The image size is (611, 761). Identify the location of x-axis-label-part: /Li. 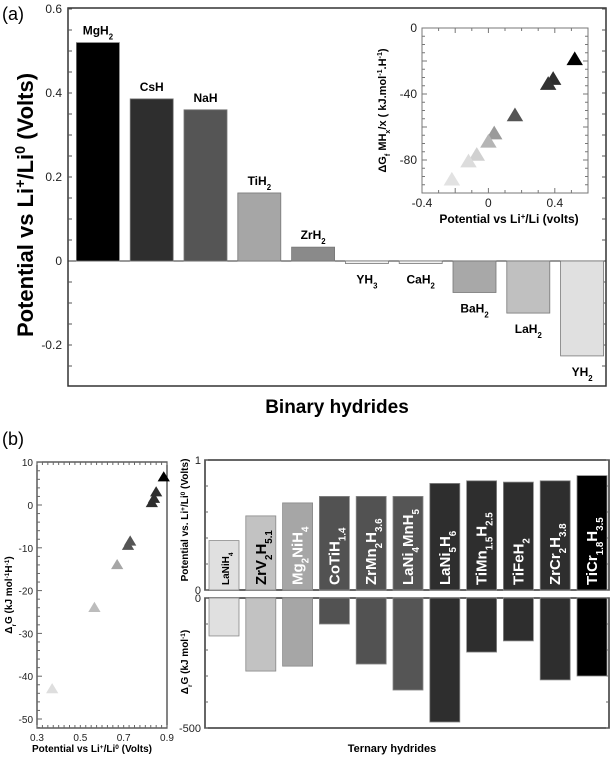
(110, 749).